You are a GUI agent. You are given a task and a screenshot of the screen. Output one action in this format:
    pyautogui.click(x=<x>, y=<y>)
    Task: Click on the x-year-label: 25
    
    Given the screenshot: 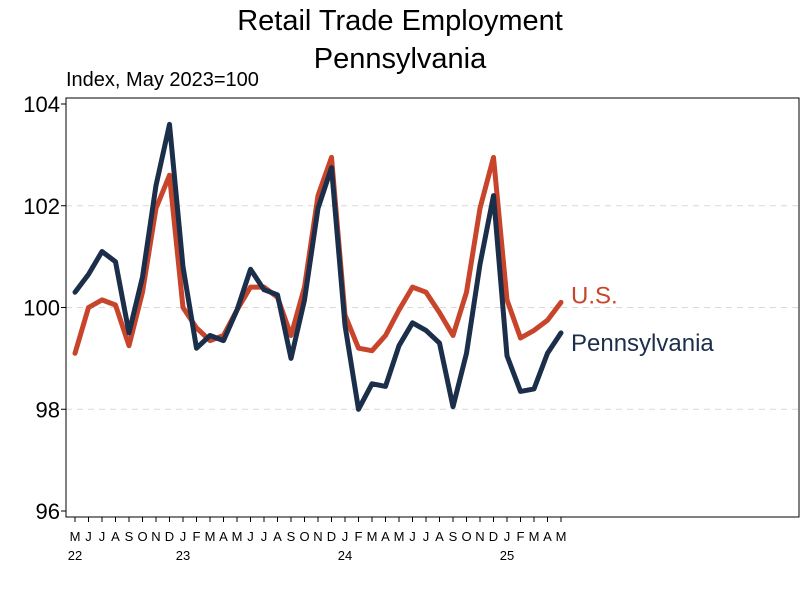 What is the action you would take?
    pyautogui.click(x=507, y=555)
    